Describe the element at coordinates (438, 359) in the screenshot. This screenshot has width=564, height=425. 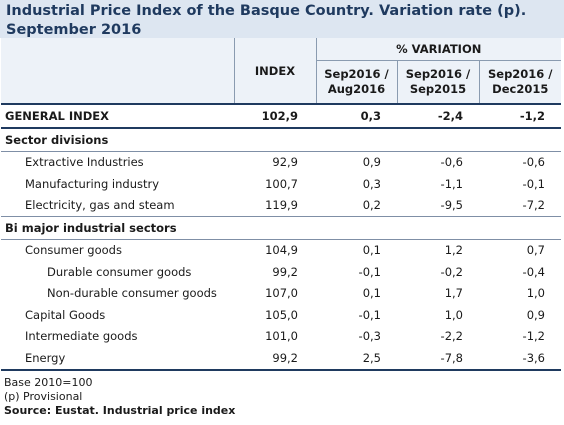
I see `cell-var-sep2015: -7,8` at that location.